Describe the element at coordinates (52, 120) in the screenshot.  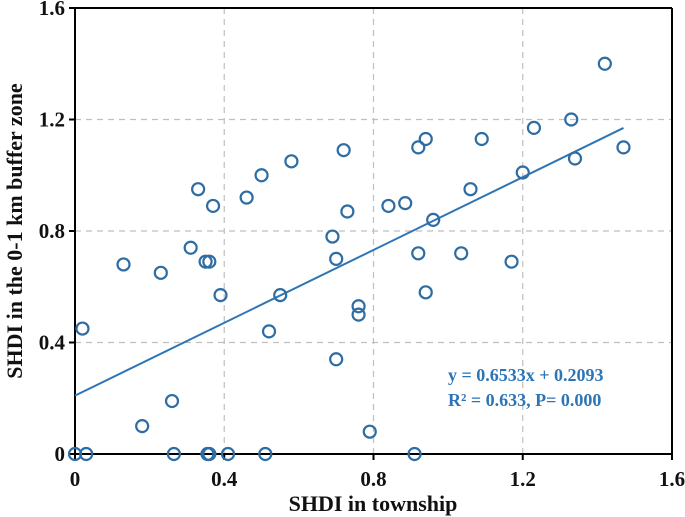
I see `y-tick-label: 1.2` at that location.